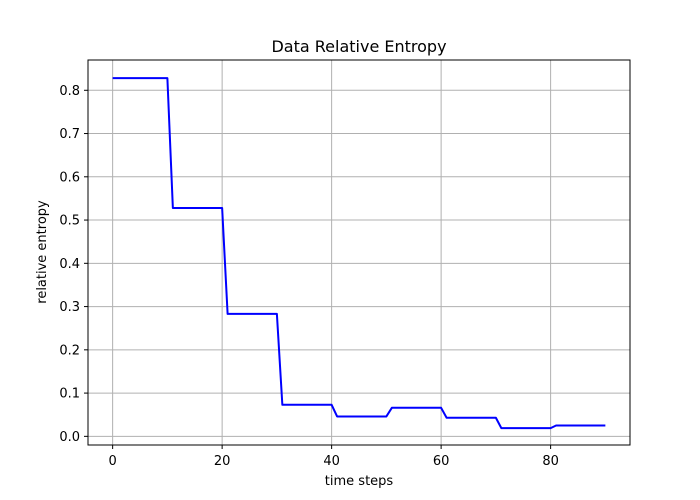 This screenshot has width=700, height=500. I want to click on x-tick-label: 80, so click(550, 461).